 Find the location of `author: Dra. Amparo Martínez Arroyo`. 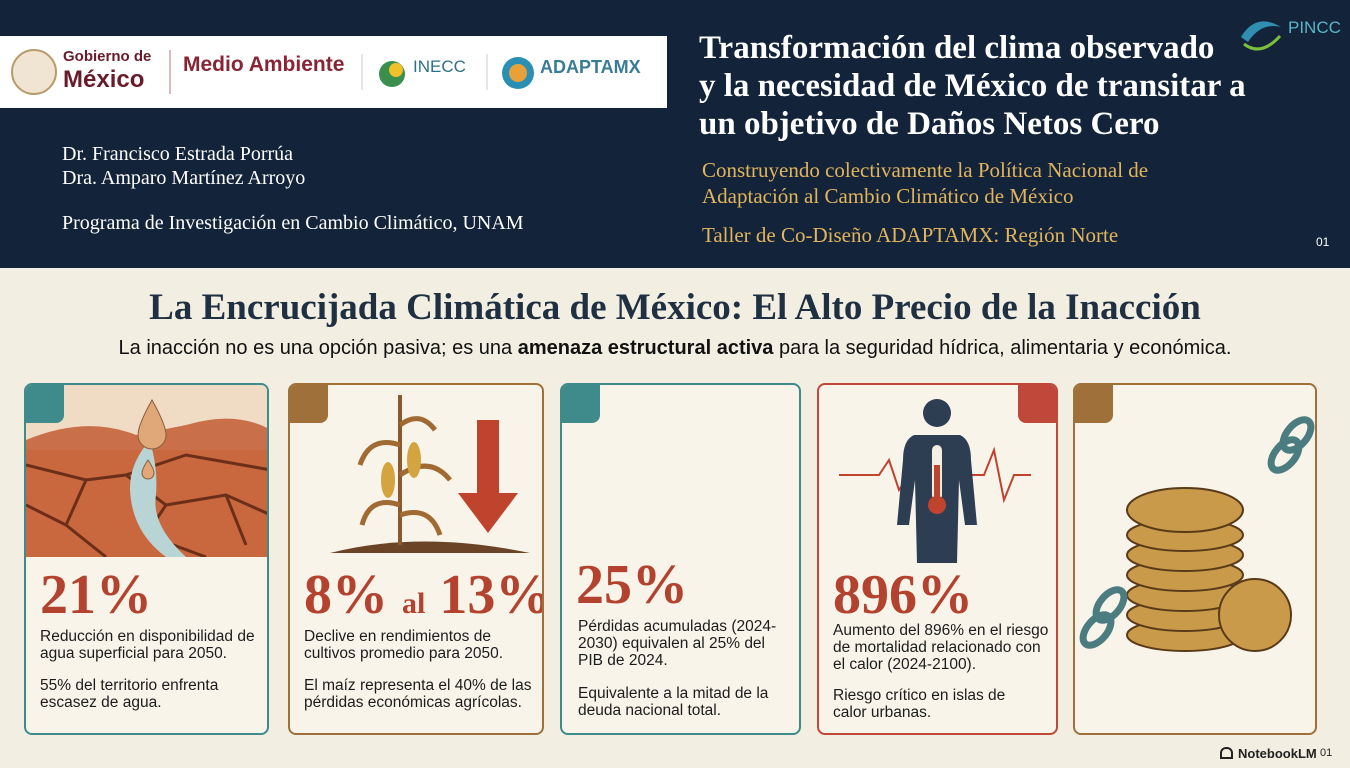

author: Dra. Amparo Martínez Arroyo is located at coordinates (184, 178).